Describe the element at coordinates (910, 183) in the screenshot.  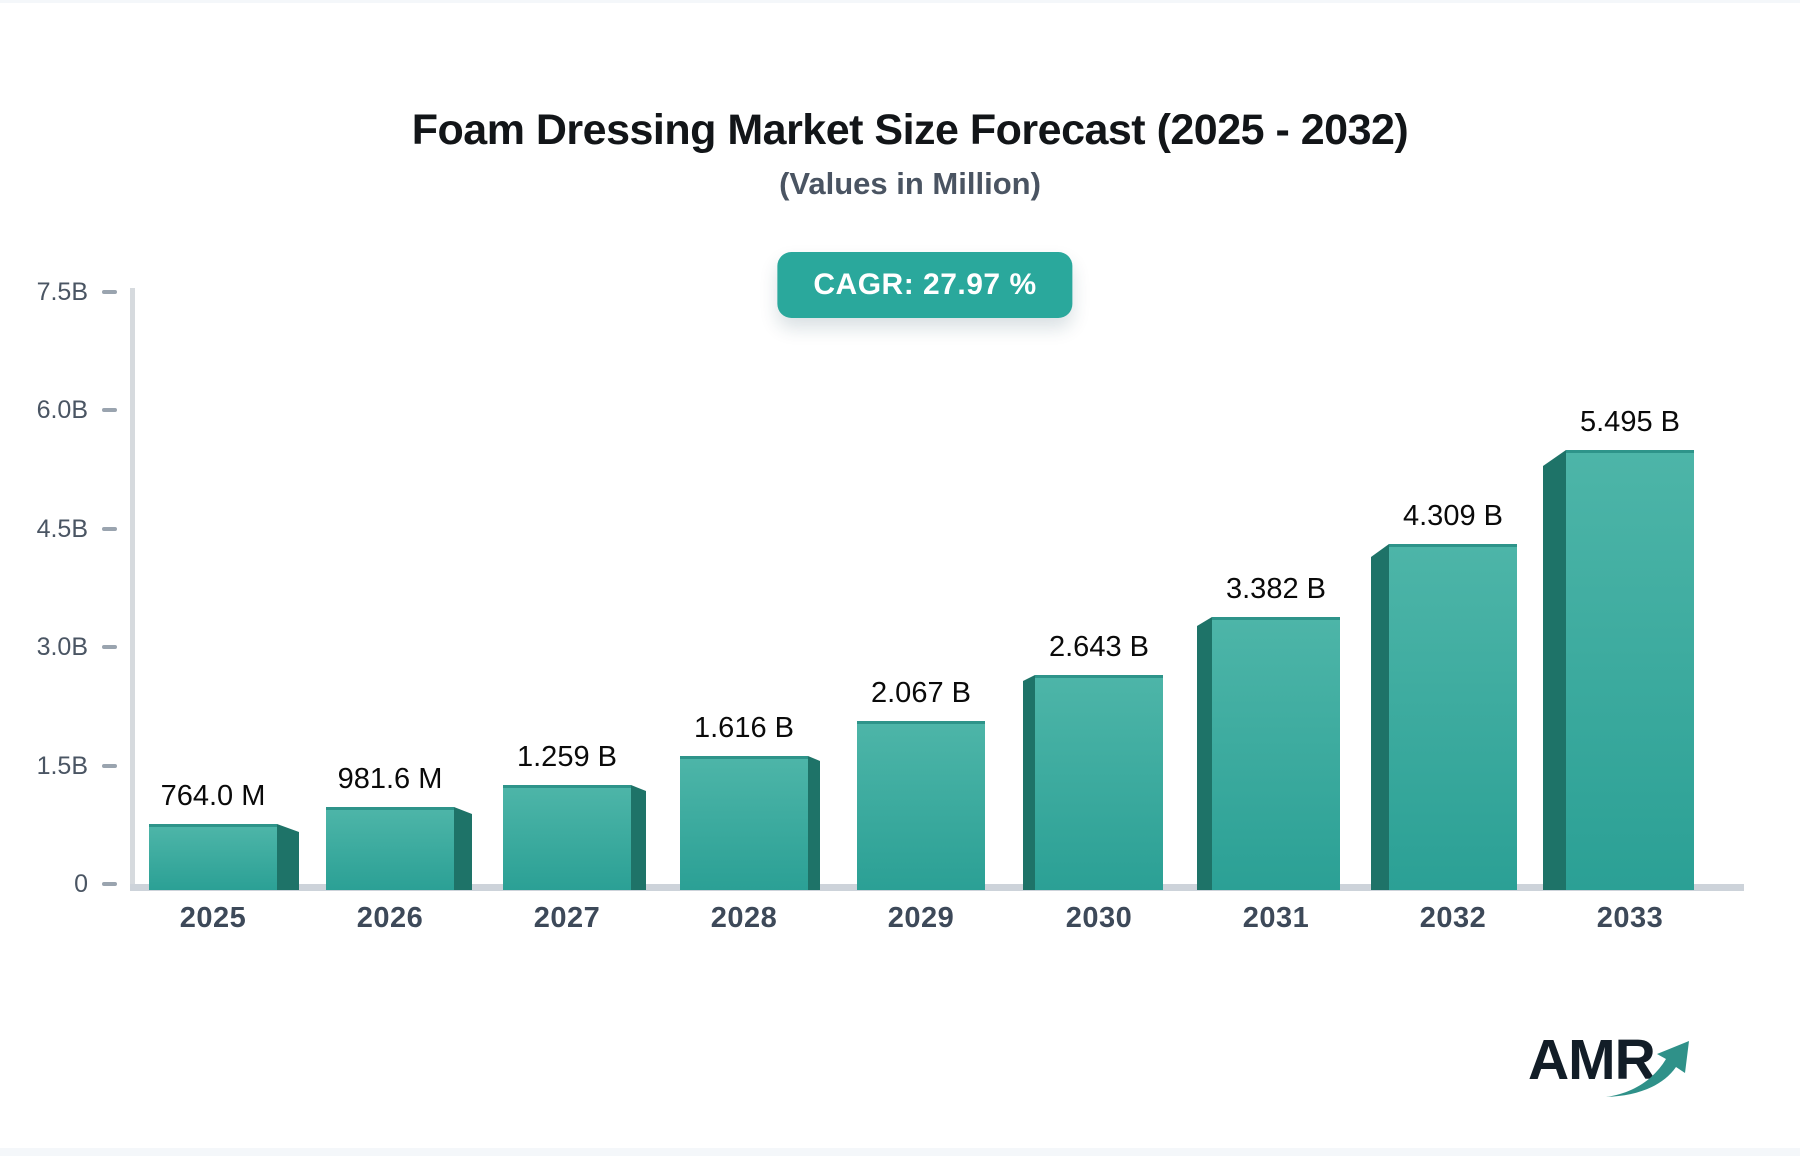
I see `chart-subtitle: (Values in Million)` at that location.